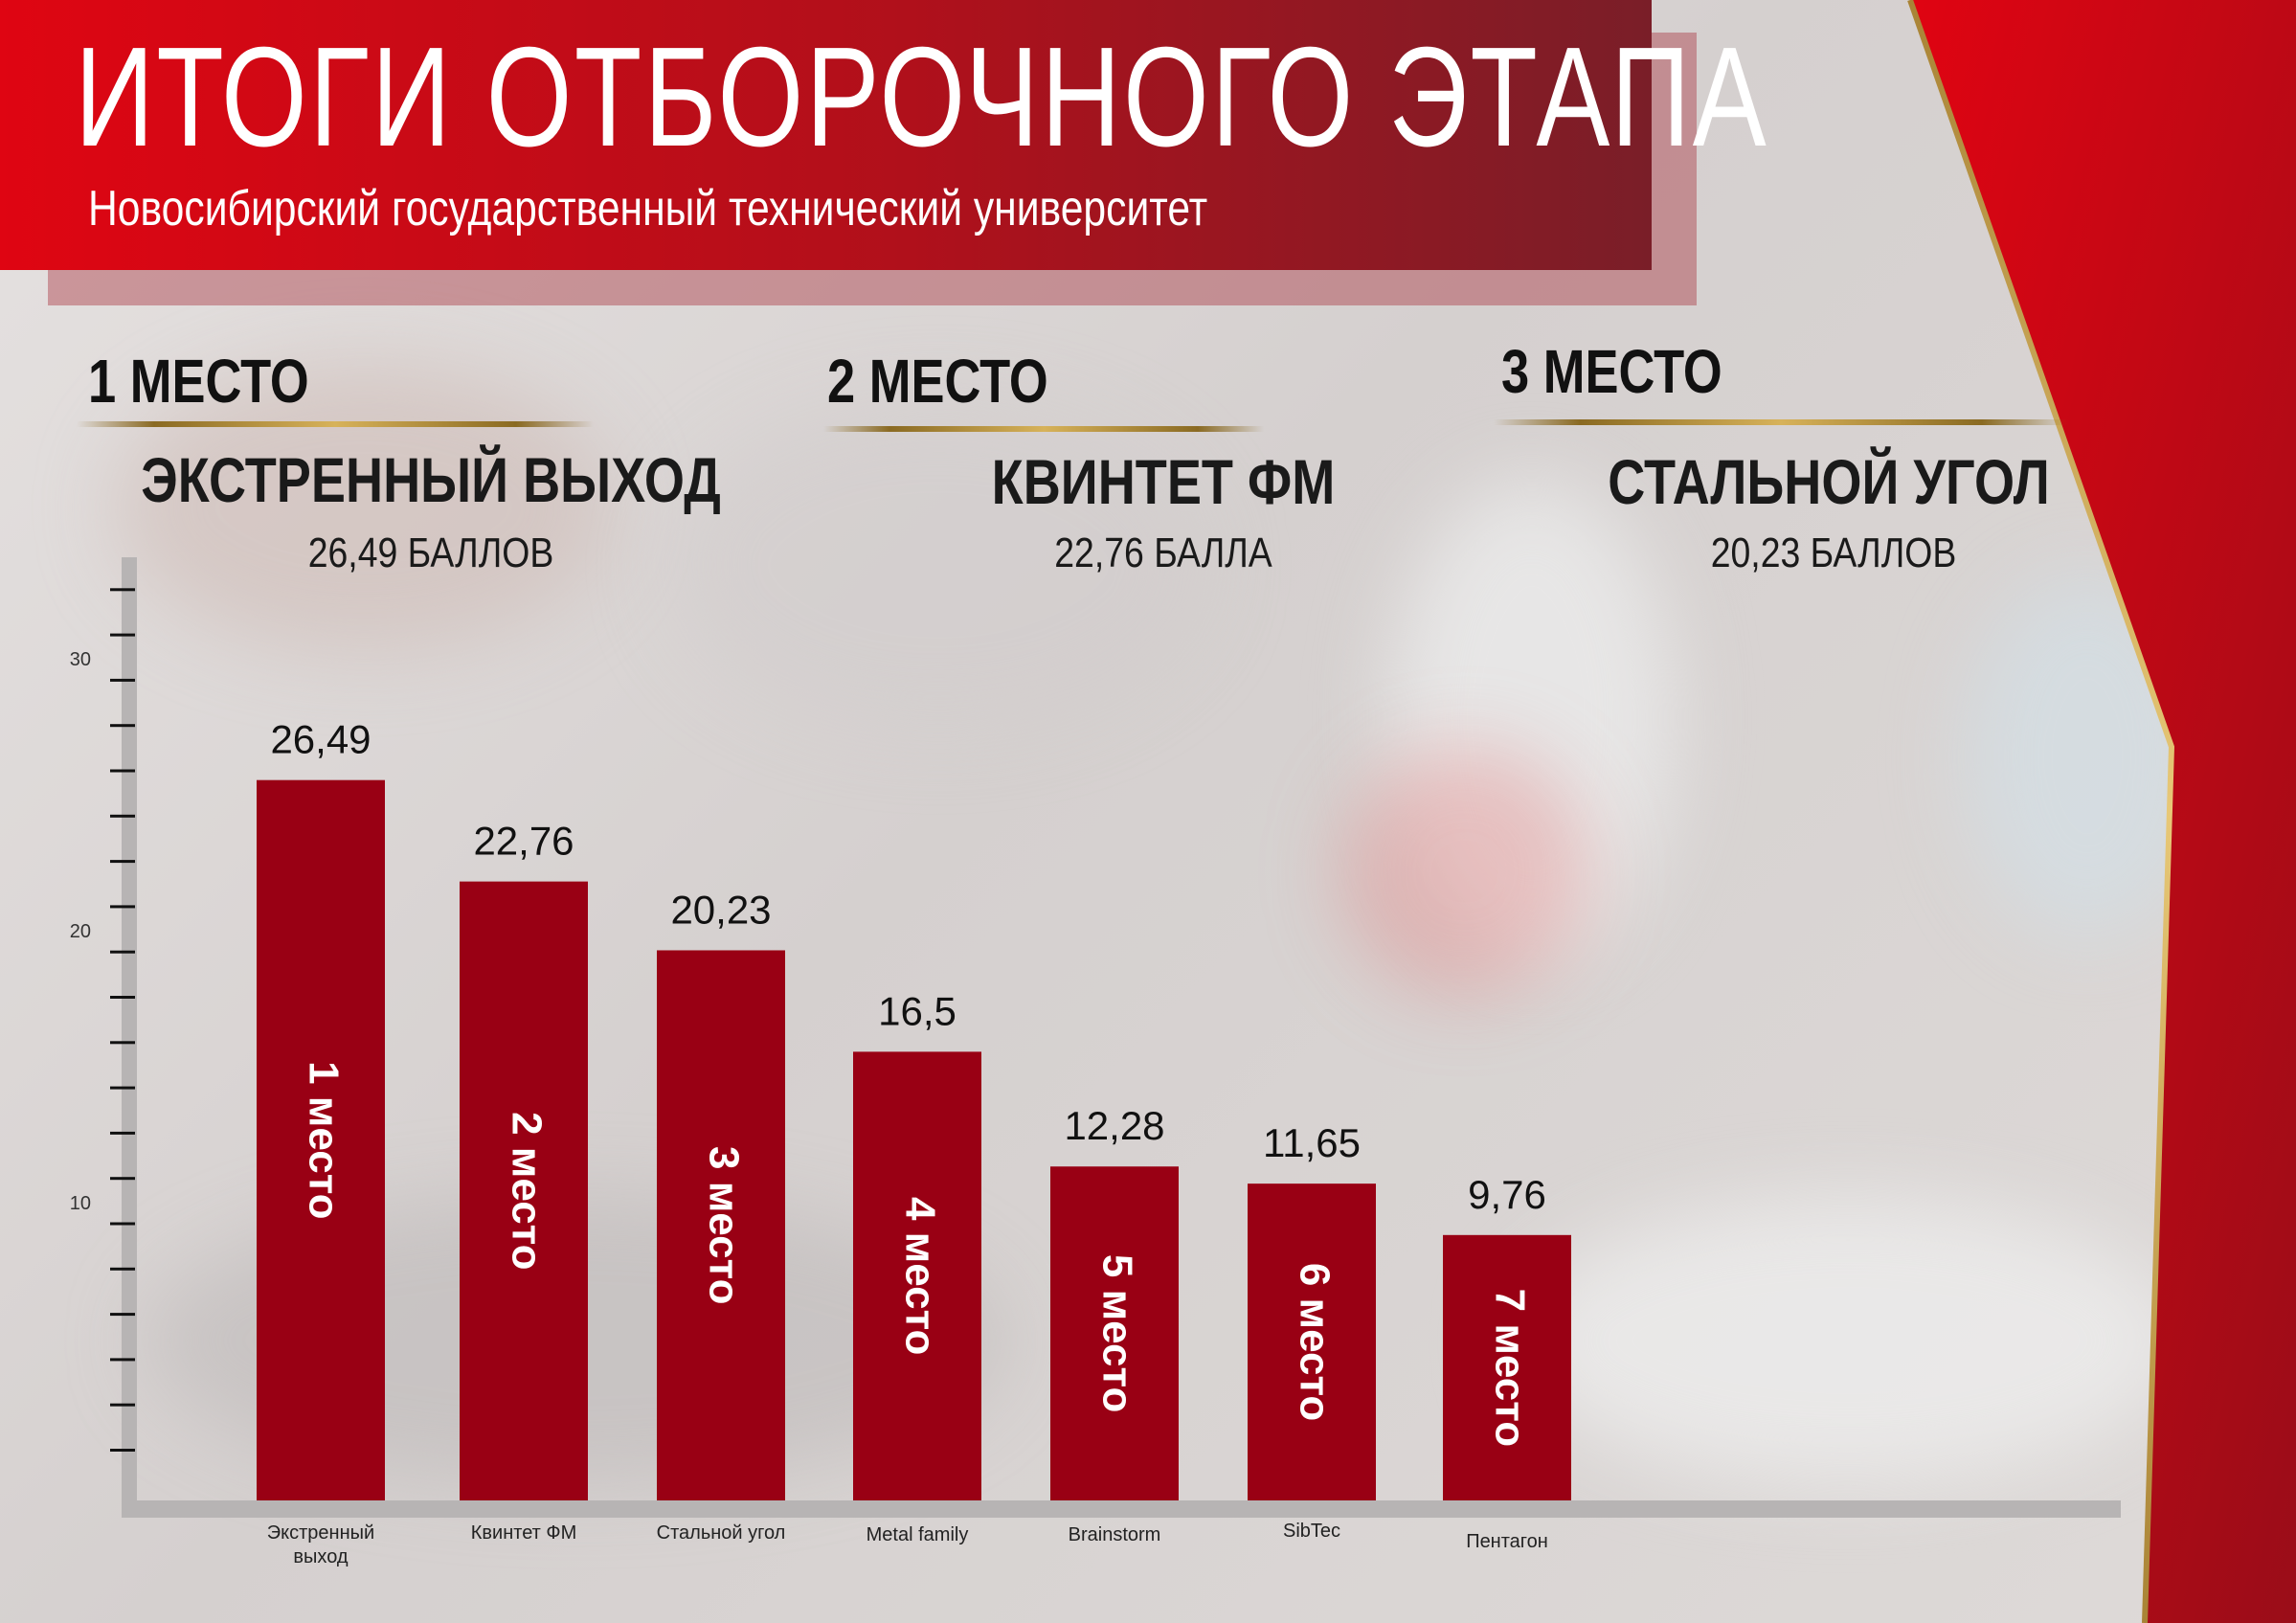 The height and width of the screenshot is (1623, 2296). I want to click on second-place-score: 22,76 БАЛЛА, so click(1163, 553).